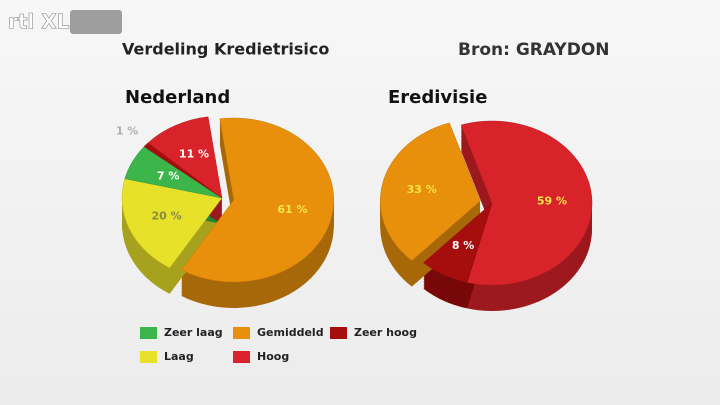  What do you see at coordinates (177, 97) in the screenshot?
I see `pie-title: Nederland` at bounding box center [177, 97].